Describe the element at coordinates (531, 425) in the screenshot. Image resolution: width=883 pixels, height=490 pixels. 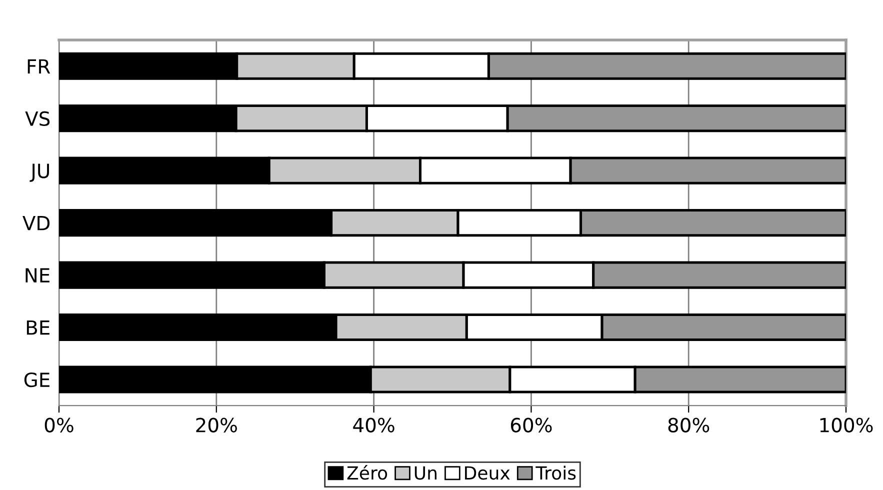
I see `x-tick-label: 60%` at that location.